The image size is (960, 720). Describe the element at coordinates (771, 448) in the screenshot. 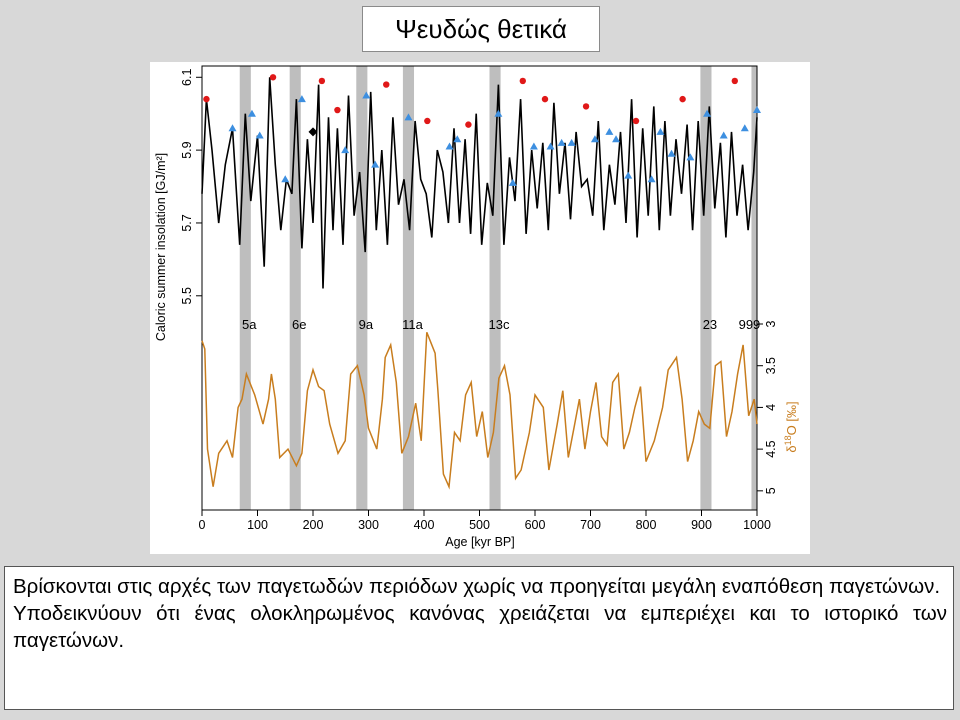

I see `d18o-y-tick-label: 4.5` at that location.